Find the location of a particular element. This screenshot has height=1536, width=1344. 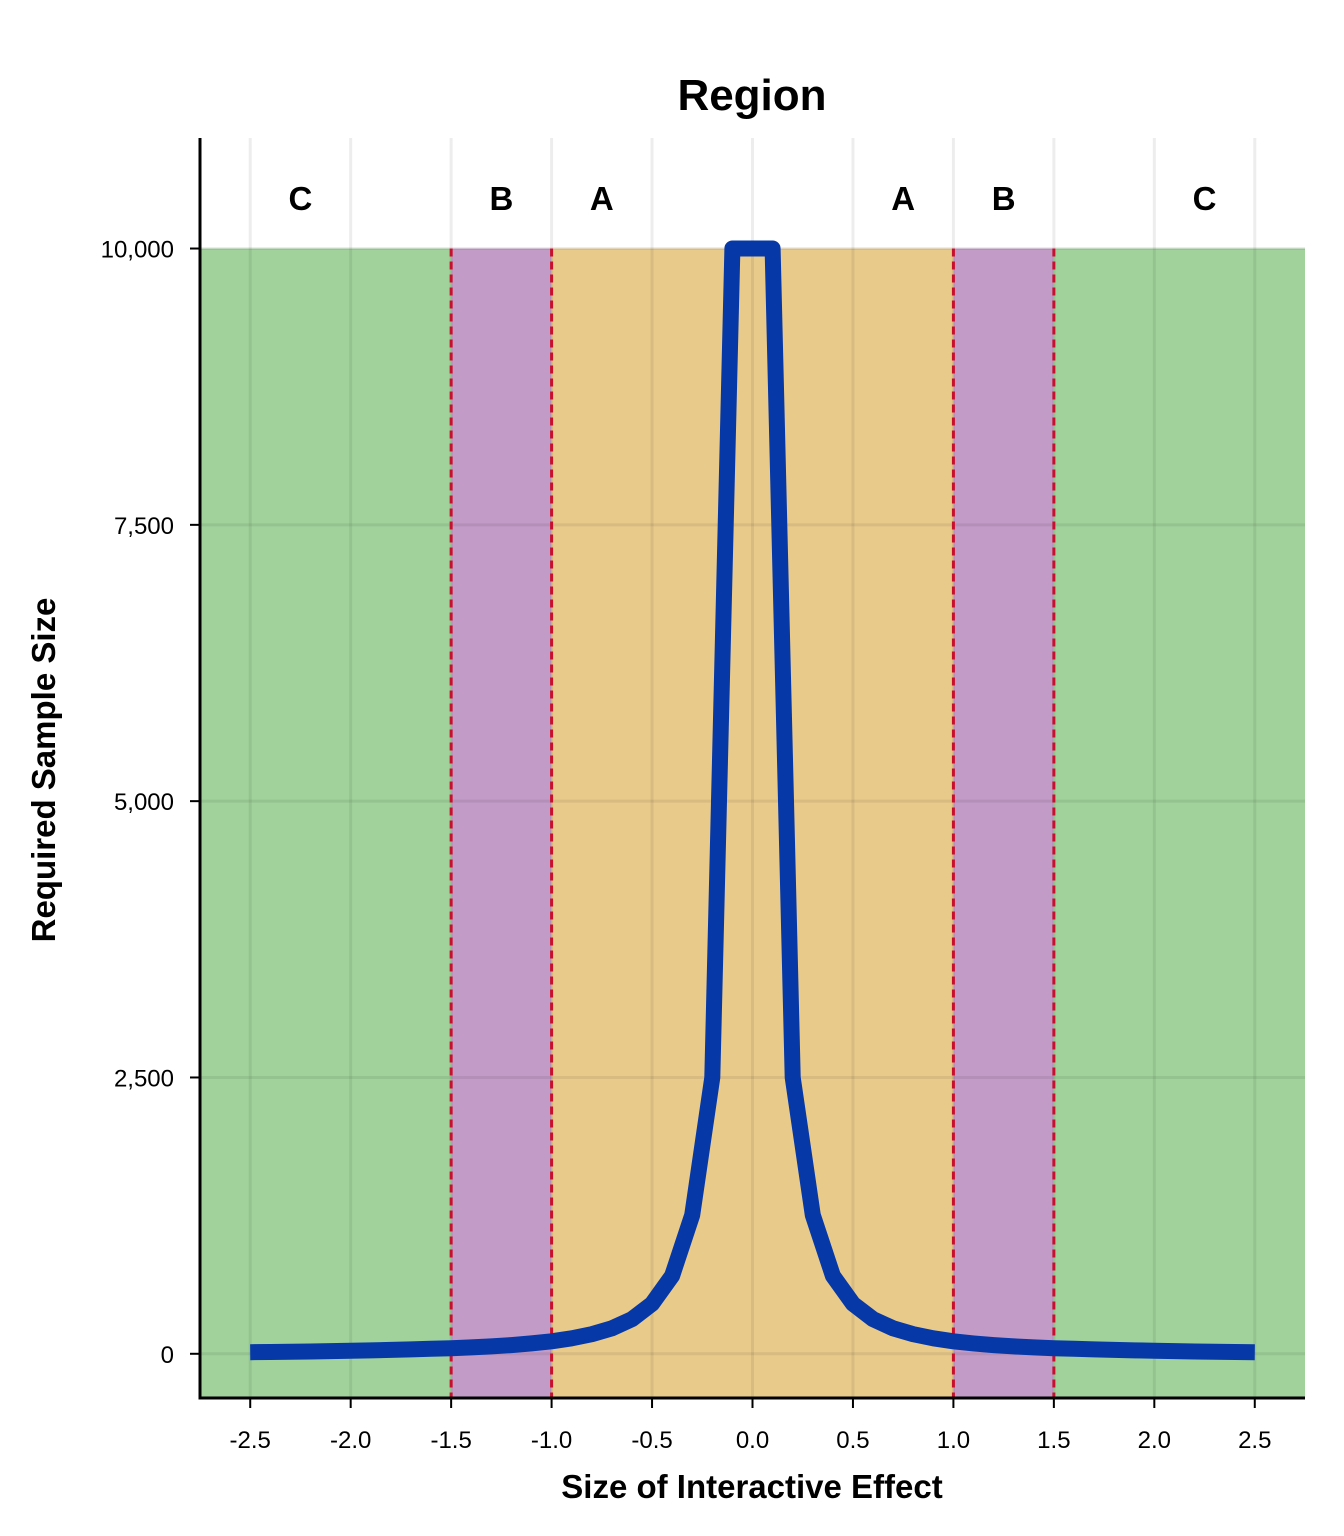

y-tick-label-0: 0 is located at coordinates (167, 1355).